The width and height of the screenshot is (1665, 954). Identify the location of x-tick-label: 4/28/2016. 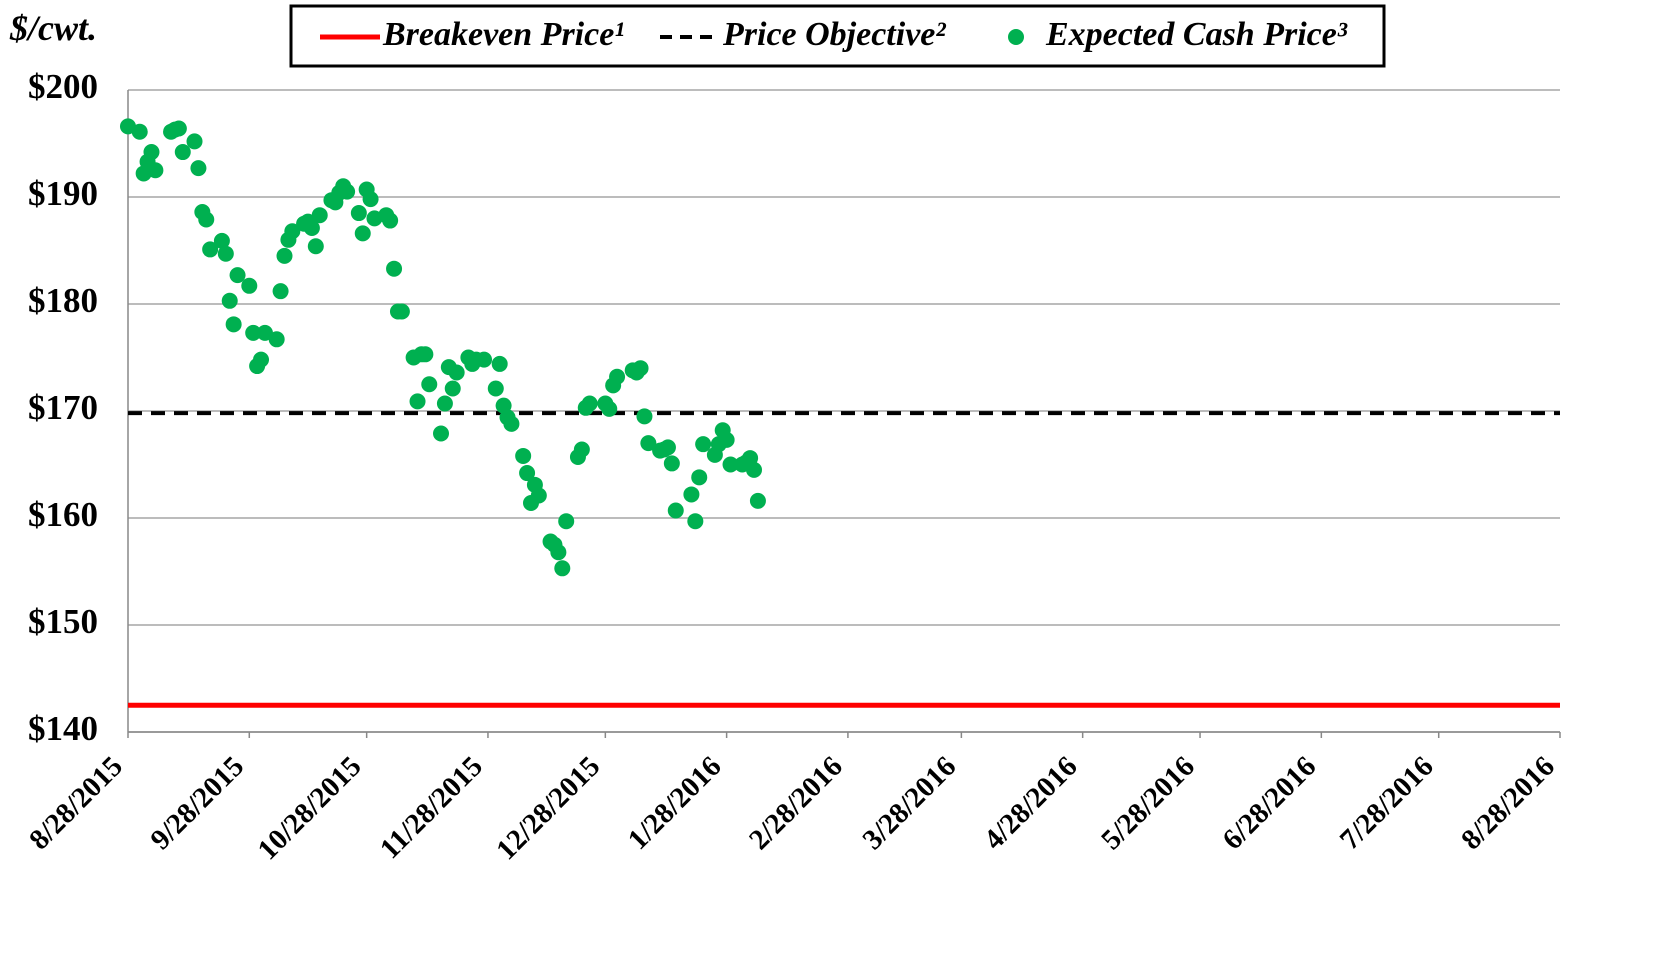
(1031, 803).